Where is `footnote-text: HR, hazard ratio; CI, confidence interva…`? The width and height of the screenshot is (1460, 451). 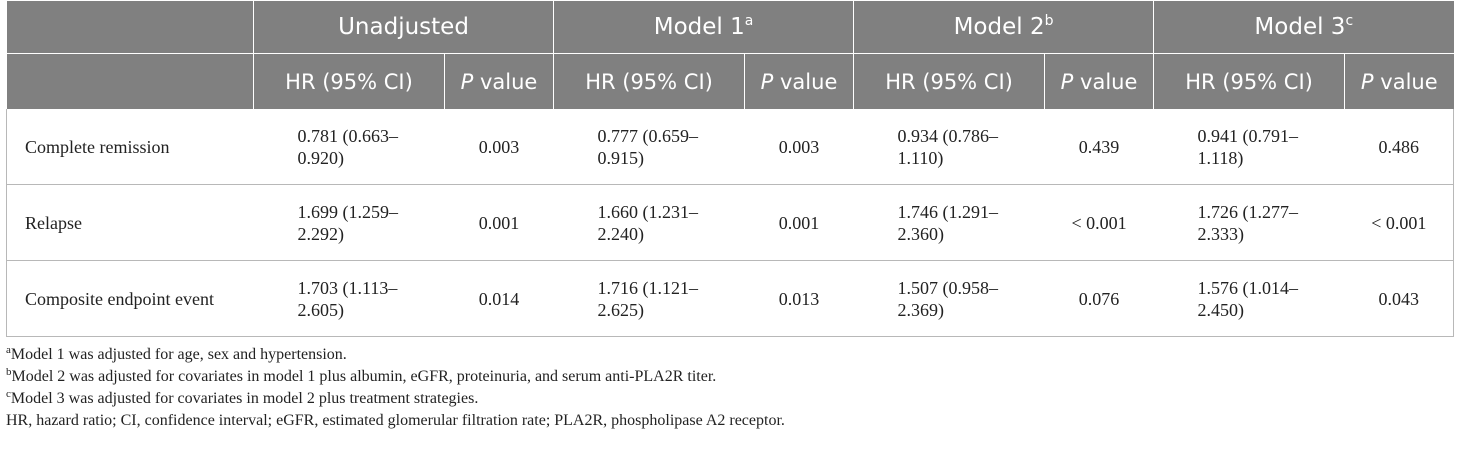 footnote-text: HR, hazard ratio; CI, confidence interva… is located at coordinates (395, 420).